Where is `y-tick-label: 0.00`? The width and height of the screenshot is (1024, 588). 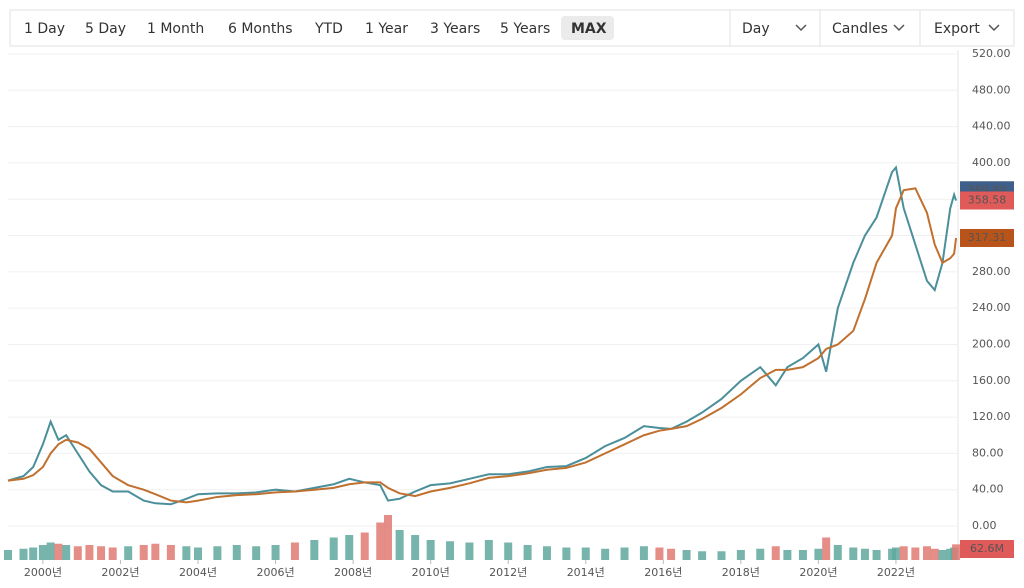 y-tick-label: 0.00 is located at coordinates (984, 525).